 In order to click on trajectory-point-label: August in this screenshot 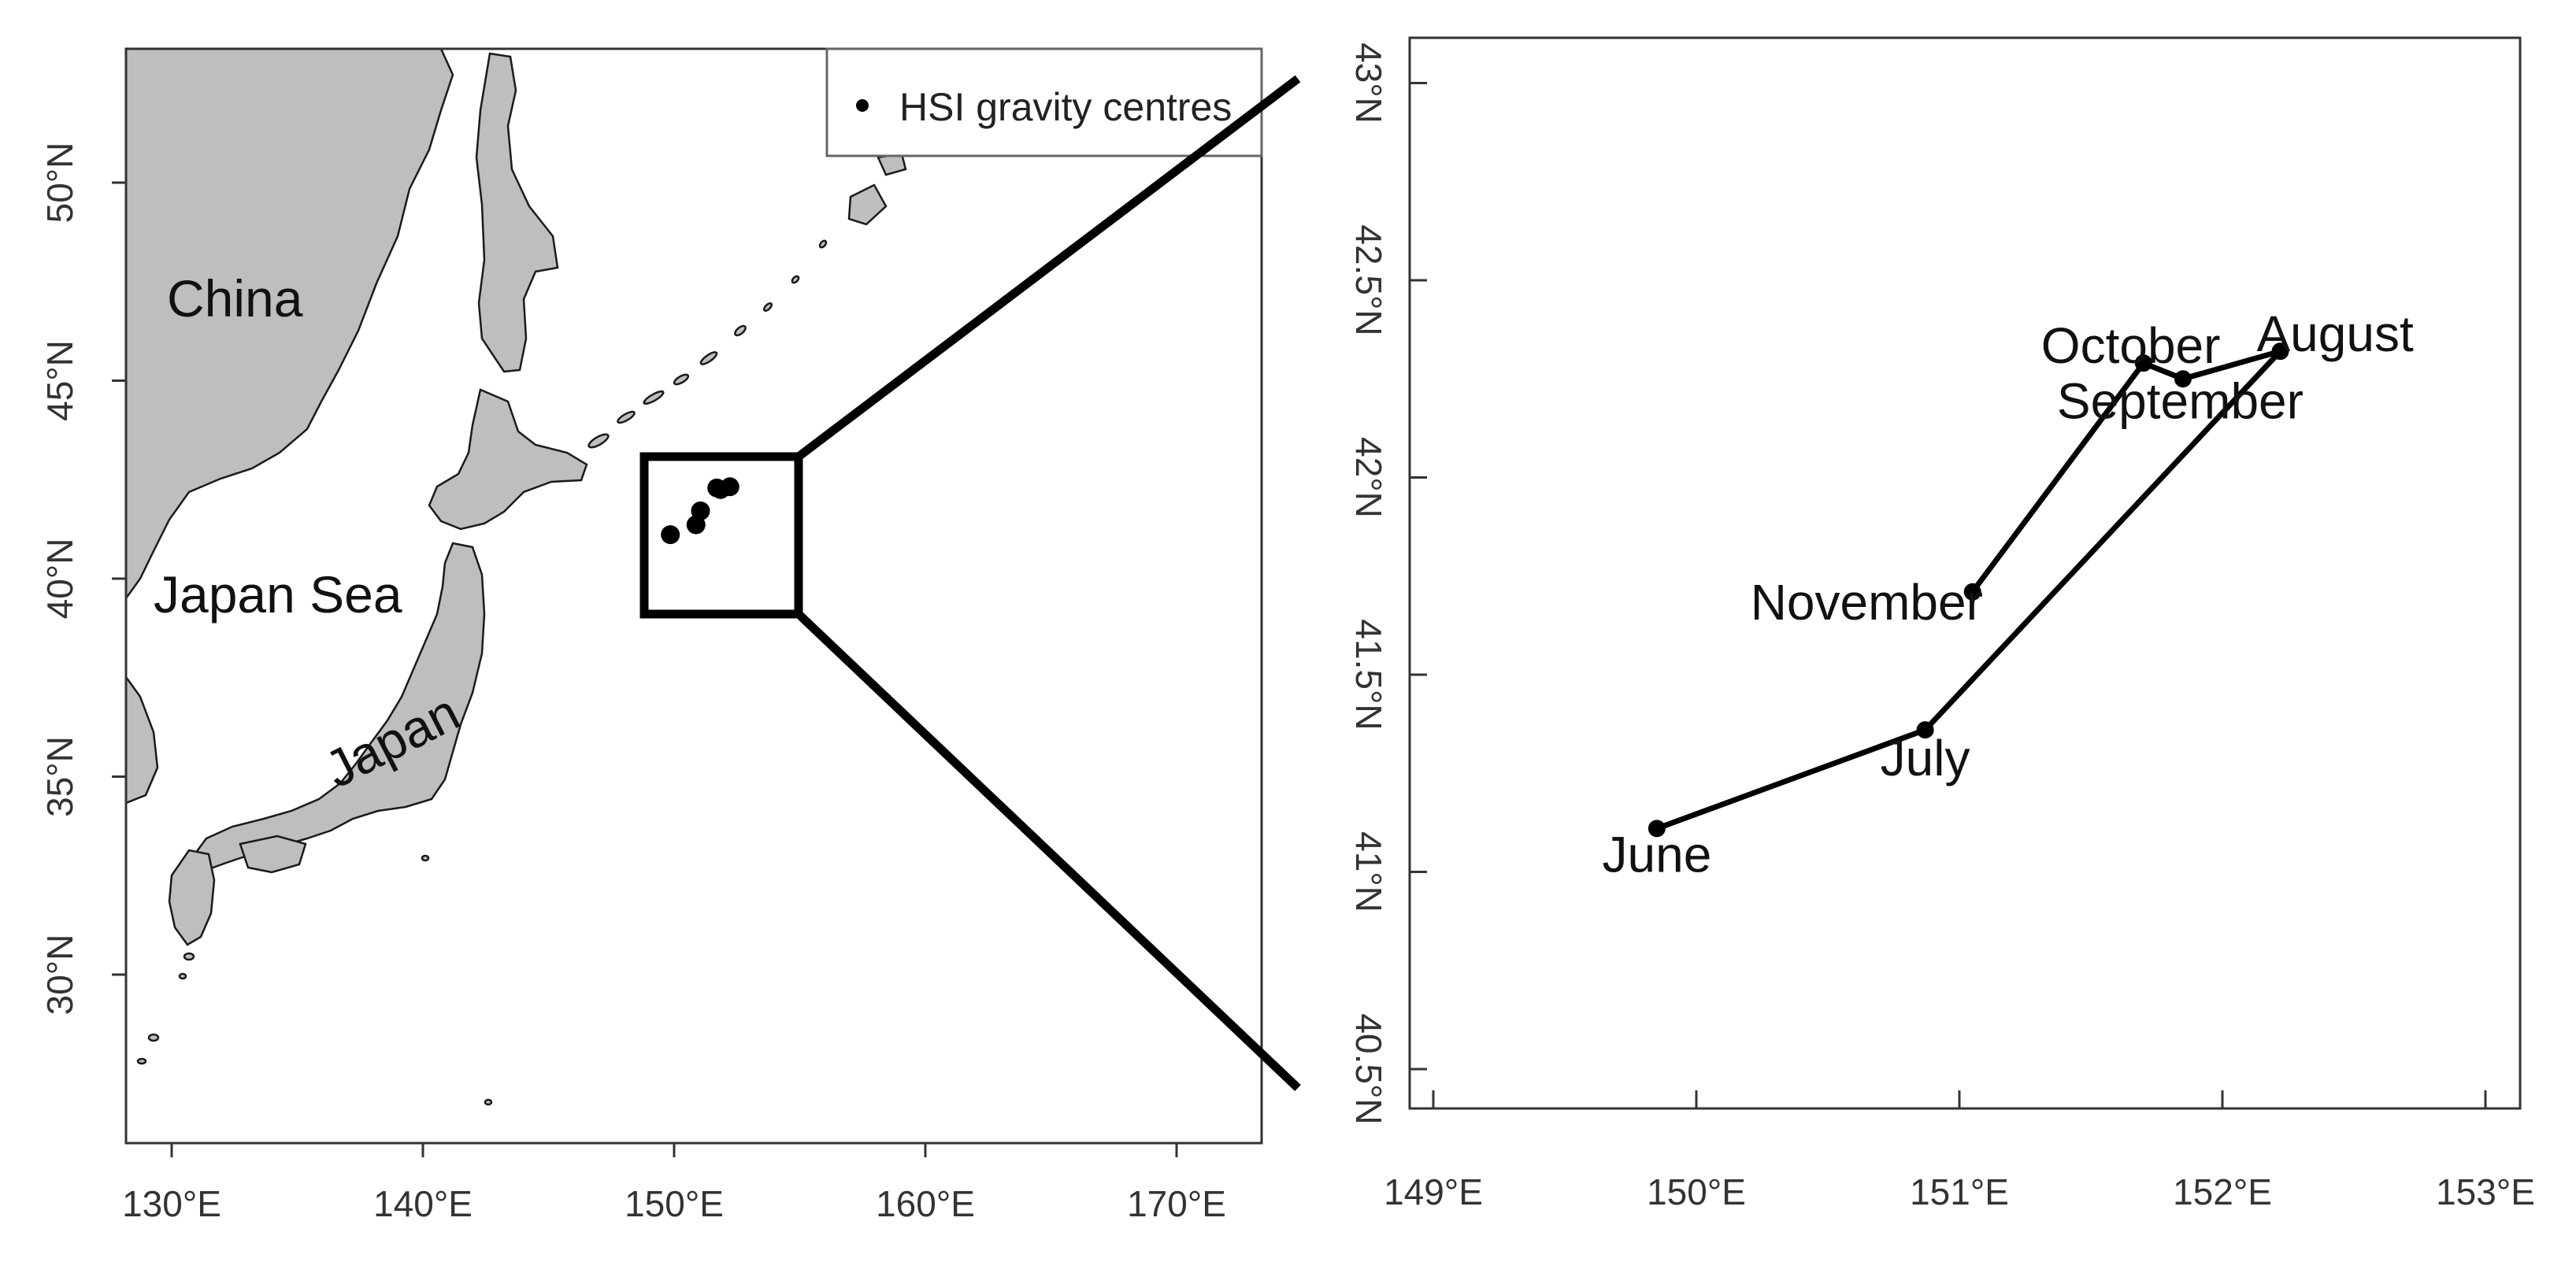, I will do `click(2334, 333)`.